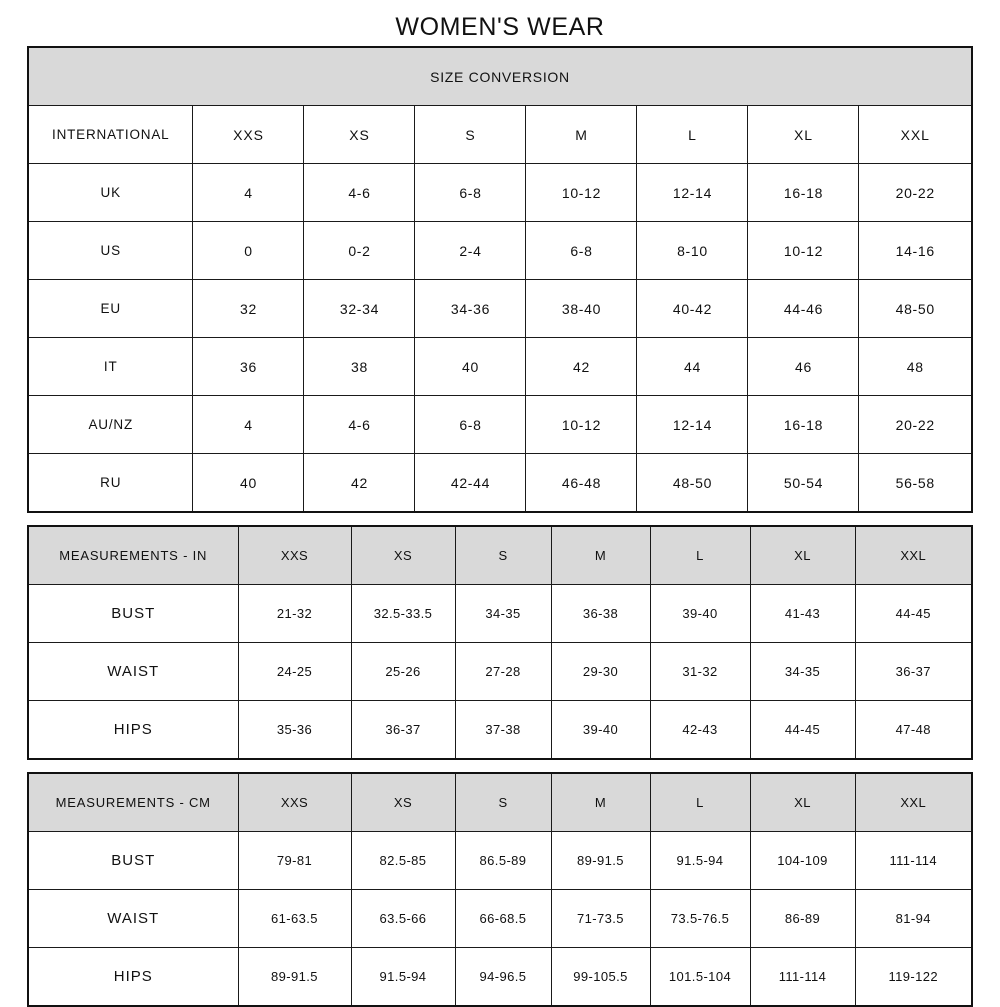  Describe the element at coordinates (133, 613) in the screenshot. I see `row-label-bust: BUST` at that location.